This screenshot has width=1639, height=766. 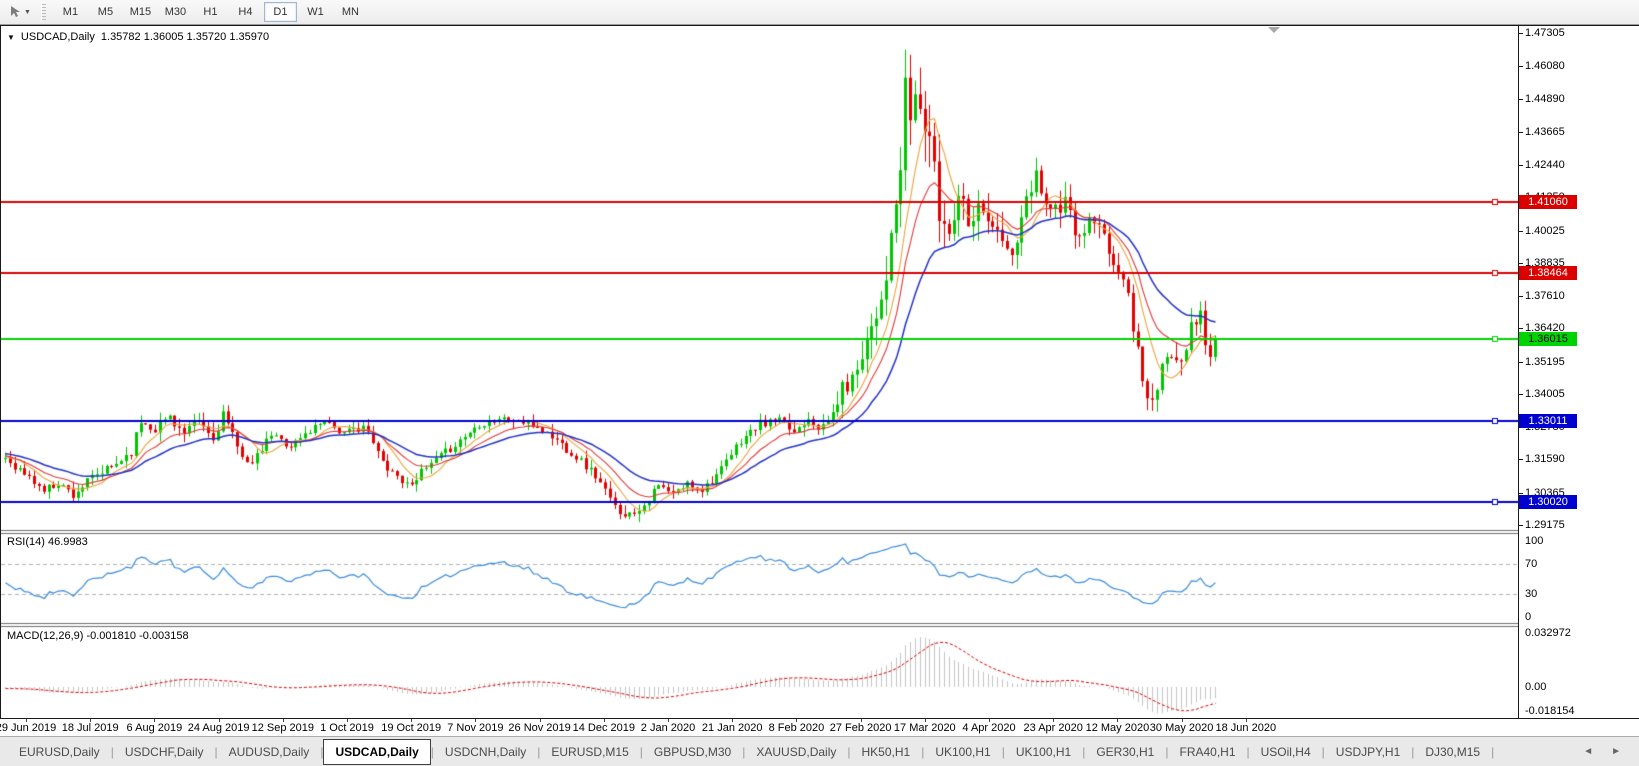 I want to click on tab-ger30-h1: GER30,H1, so click(x=1125, y=751).